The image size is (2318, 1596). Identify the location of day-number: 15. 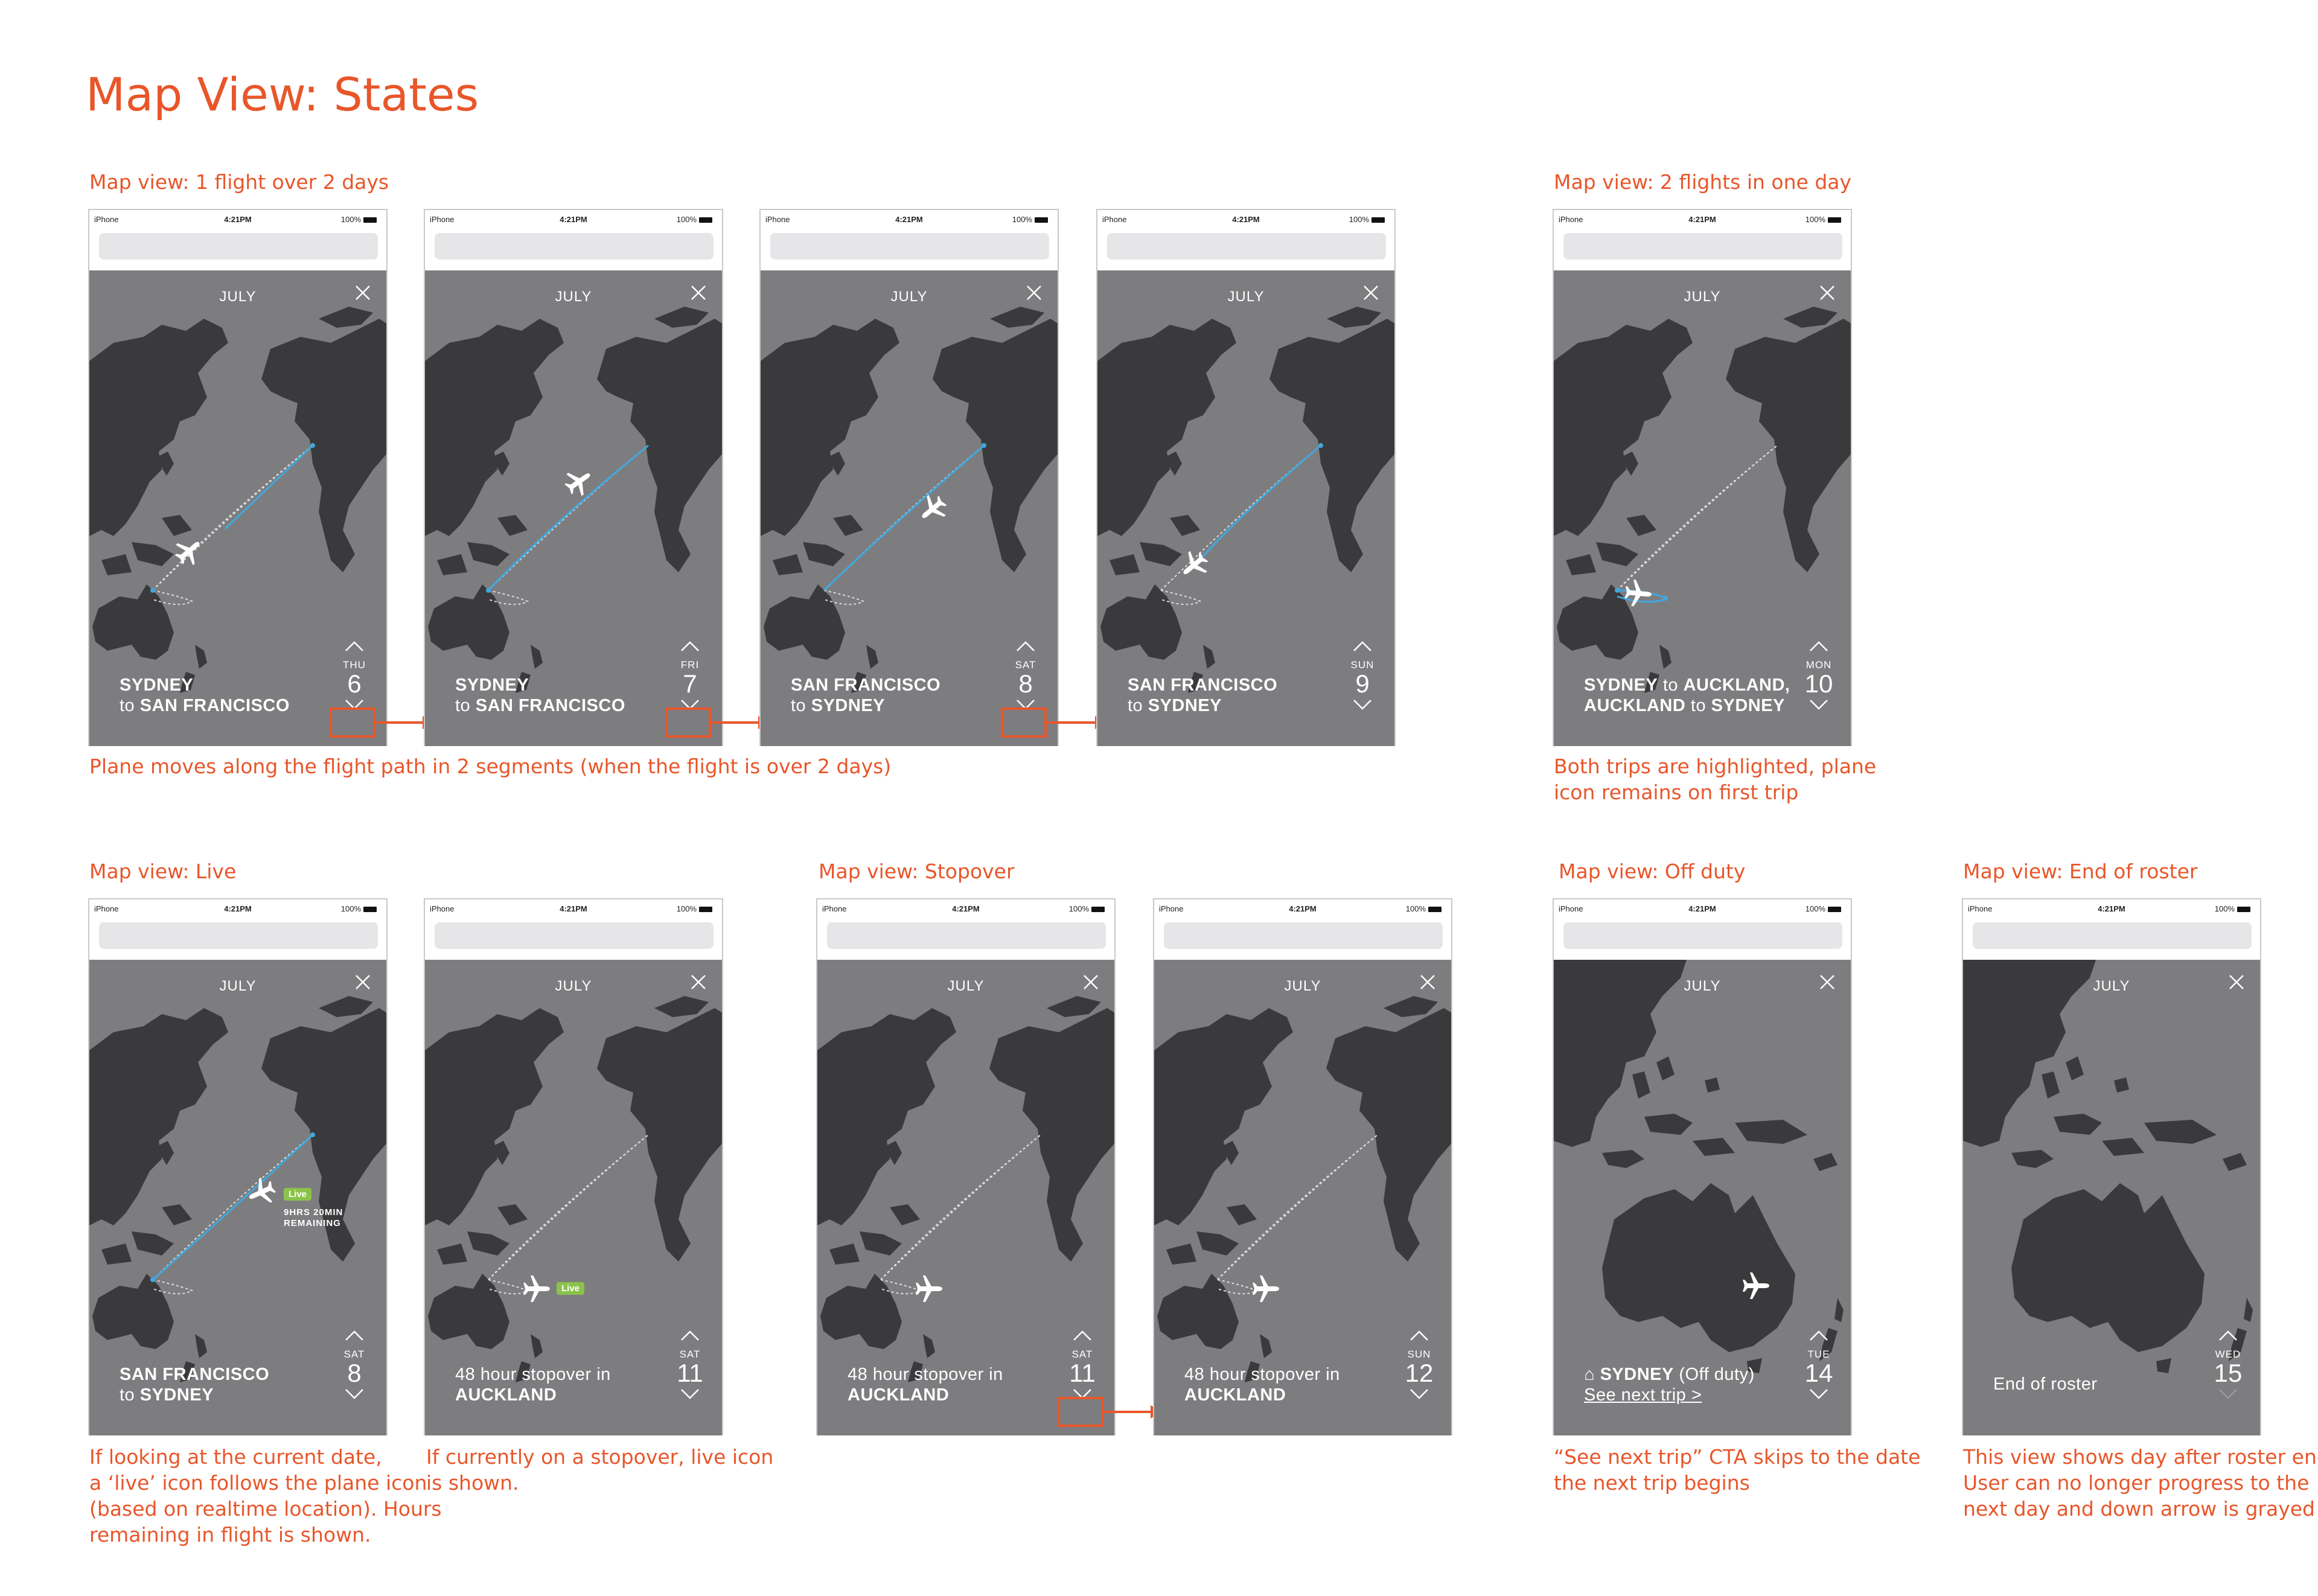
(2228, 1373).